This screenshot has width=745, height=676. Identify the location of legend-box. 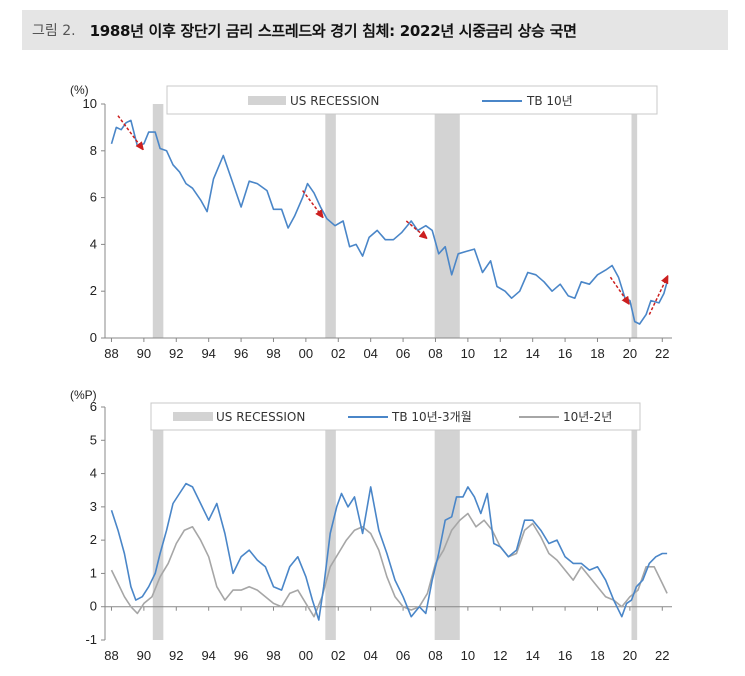
(412, 100).